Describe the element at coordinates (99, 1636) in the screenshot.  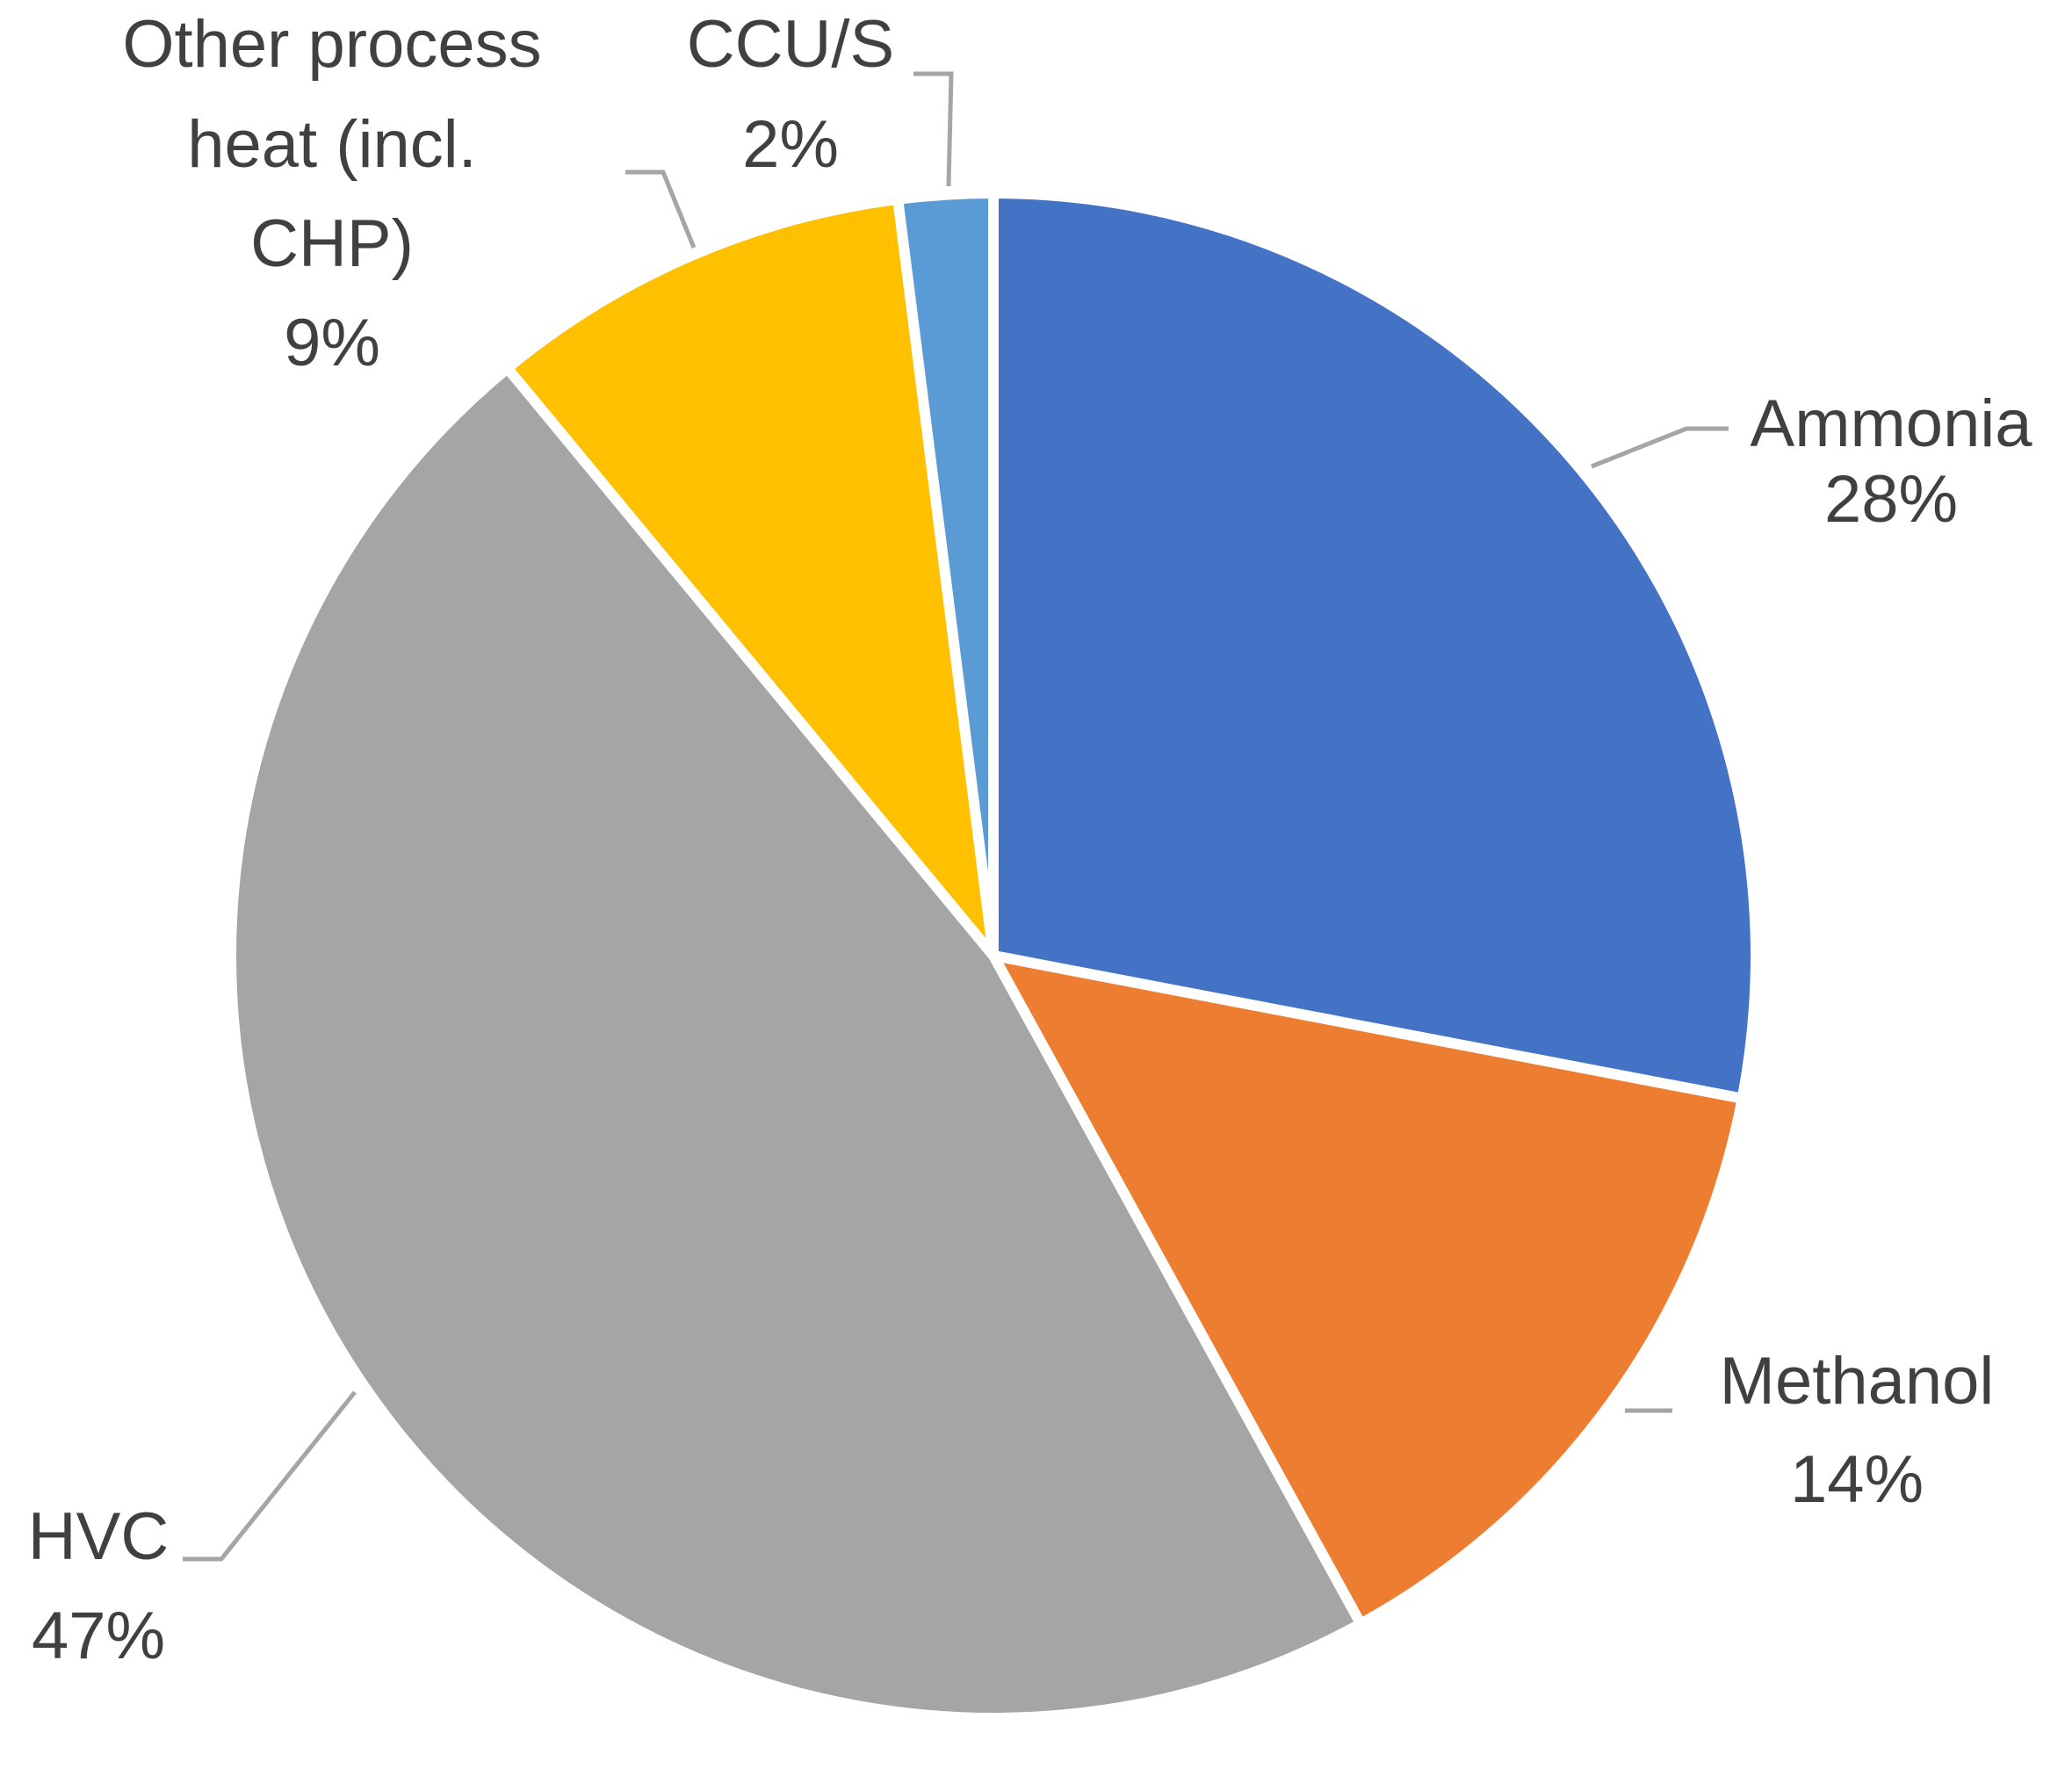
I see `label-hvc-pct: 47%` at that location.